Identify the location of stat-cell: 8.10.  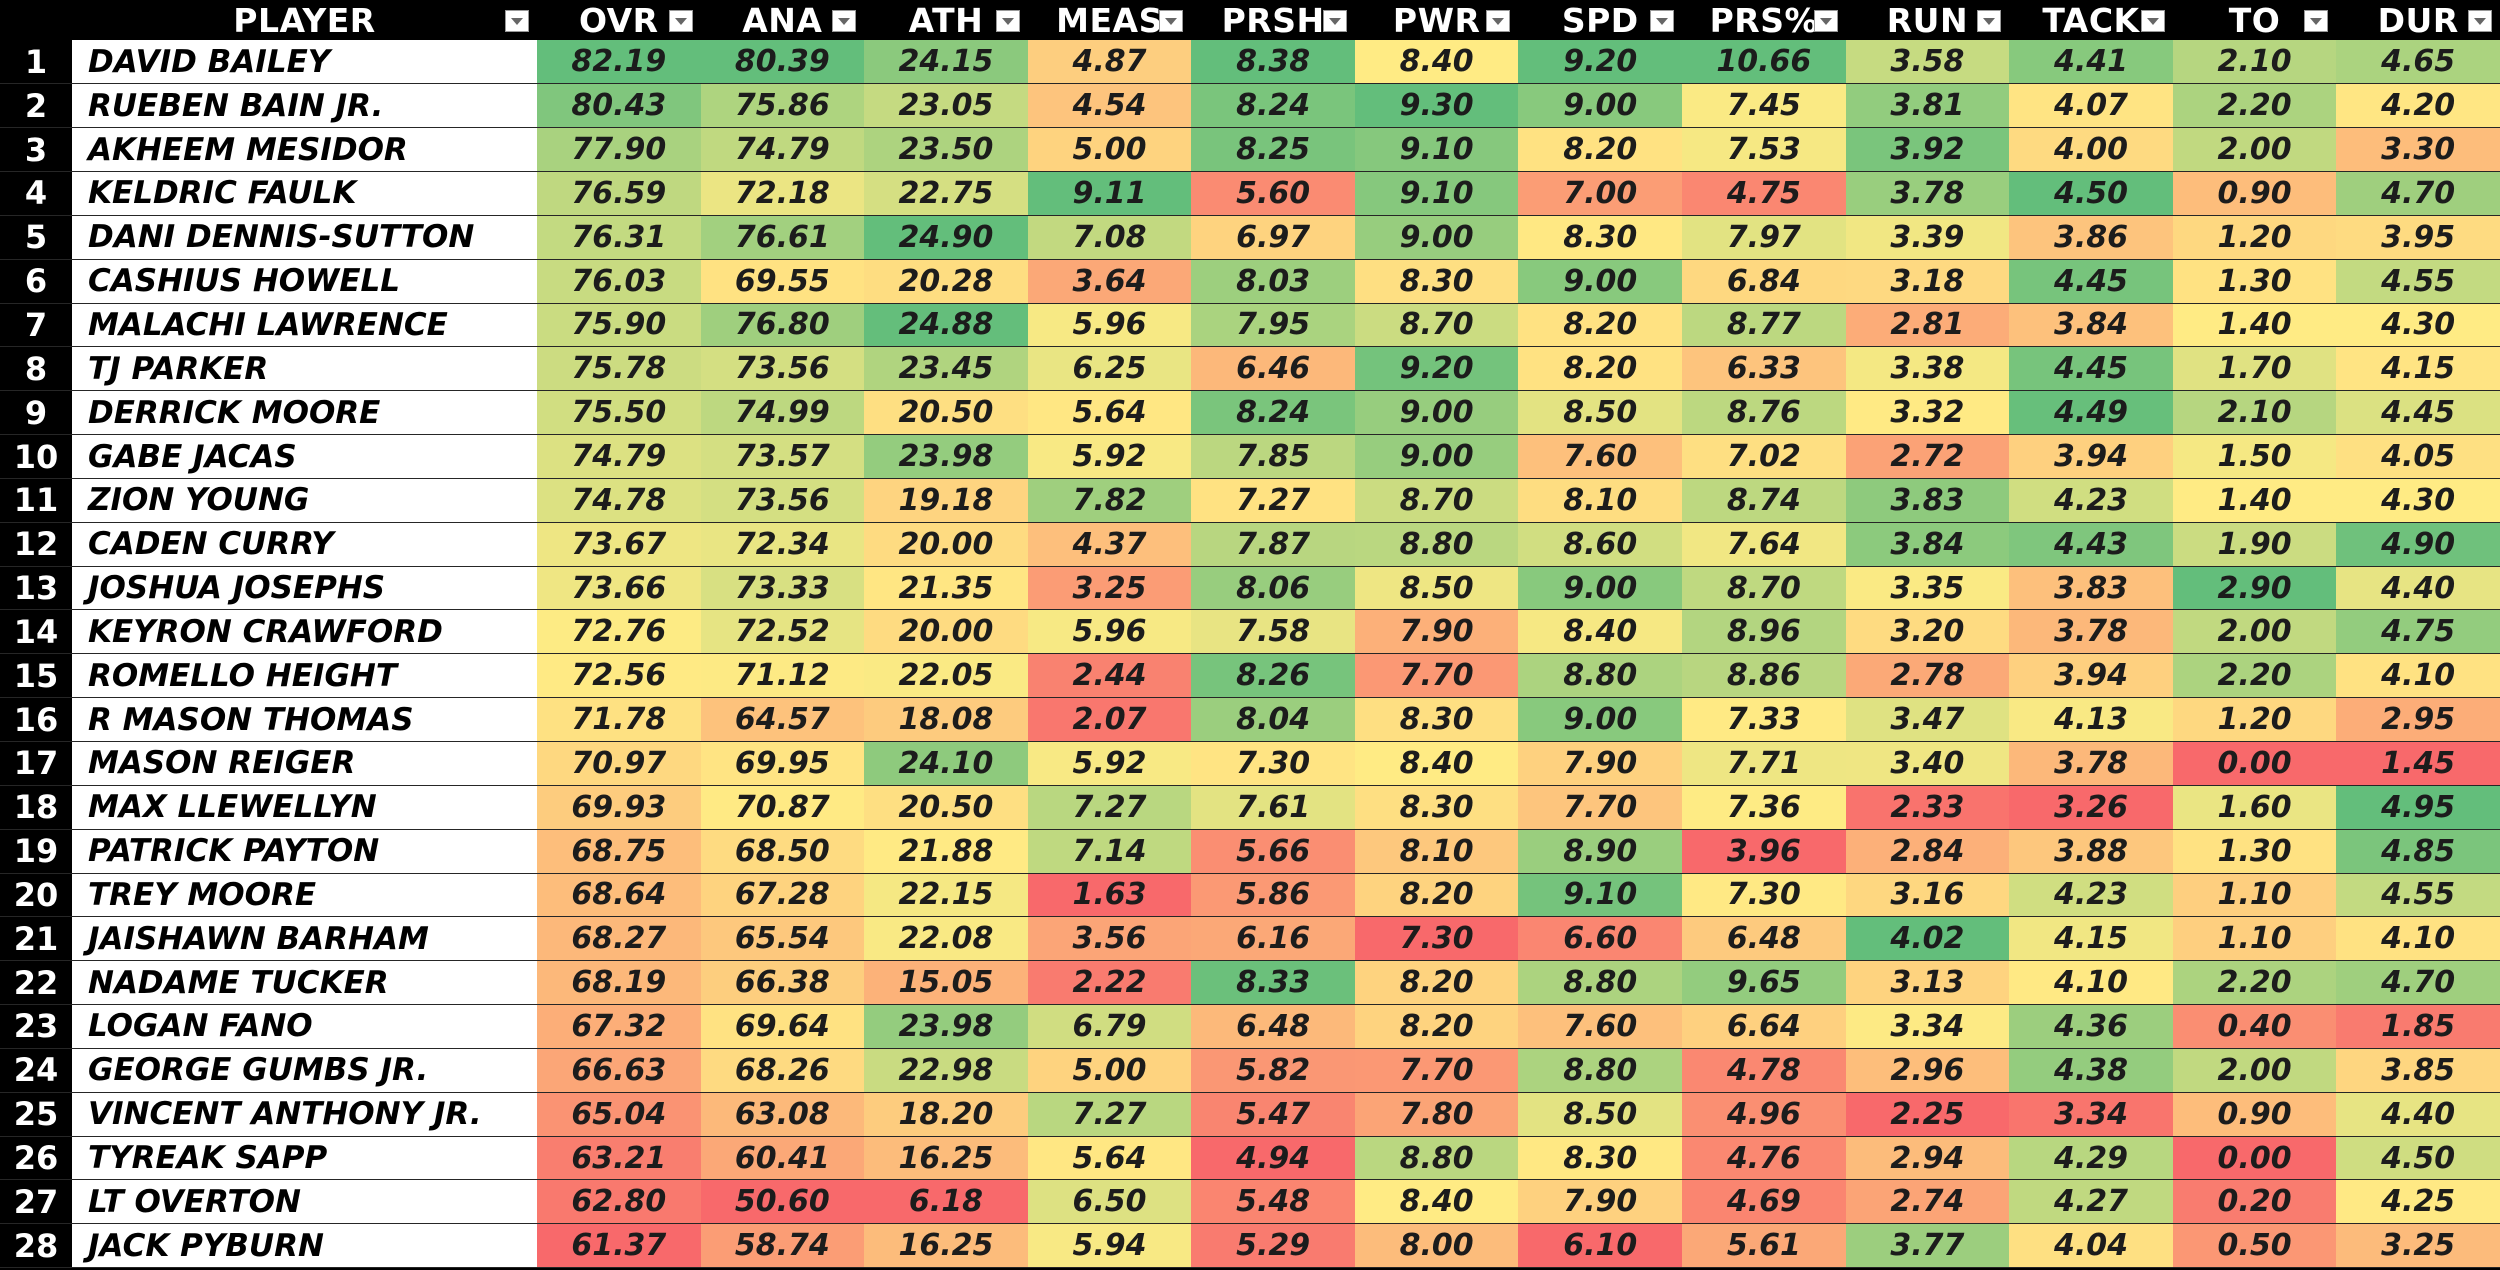
(1600, 500).